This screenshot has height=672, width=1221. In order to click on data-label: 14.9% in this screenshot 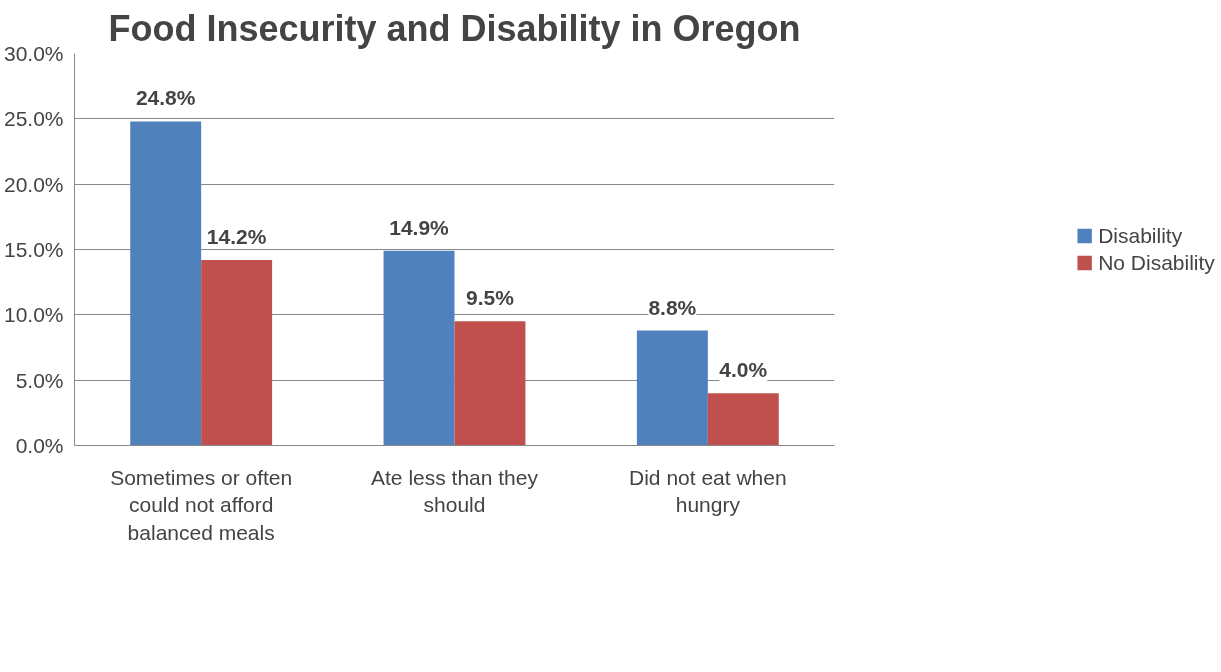, I will do `click(419, 227)`.